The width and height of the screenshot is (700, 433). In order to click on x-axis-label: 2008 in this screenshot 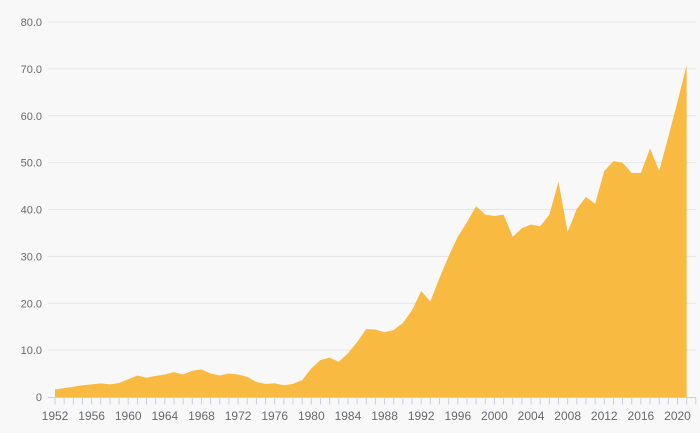, I will do `click(567, 416)`.